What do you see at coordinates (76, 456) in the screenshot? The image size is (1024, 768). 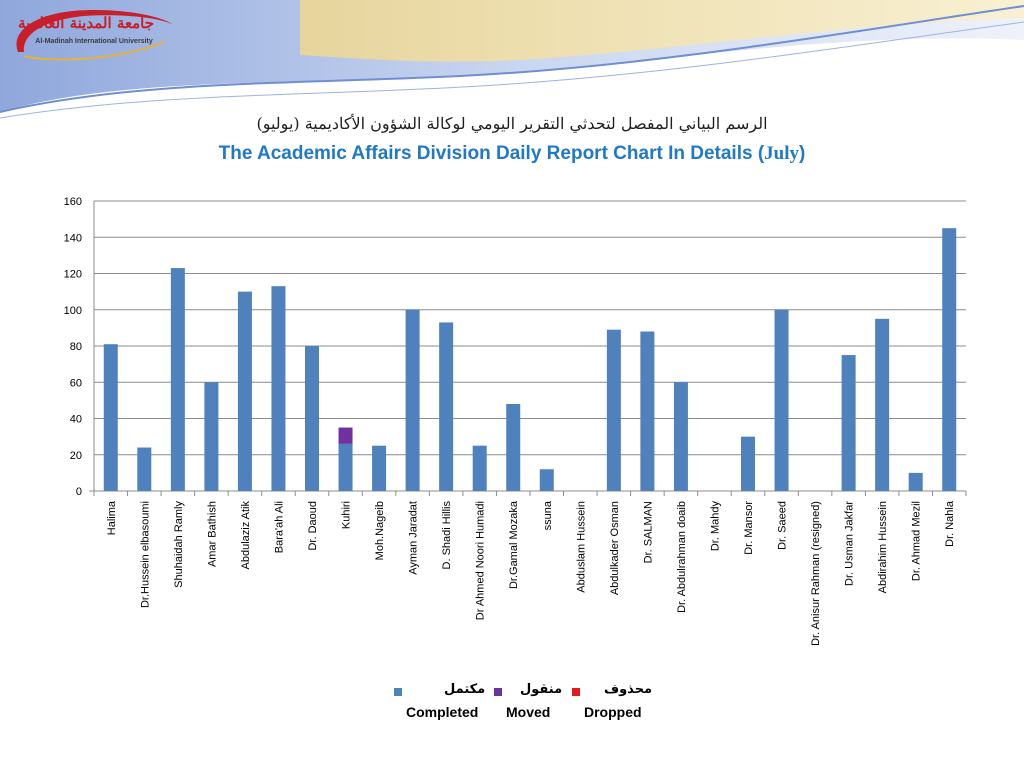 I see `y-tick-label: 20` at bounding box center [76, 456].